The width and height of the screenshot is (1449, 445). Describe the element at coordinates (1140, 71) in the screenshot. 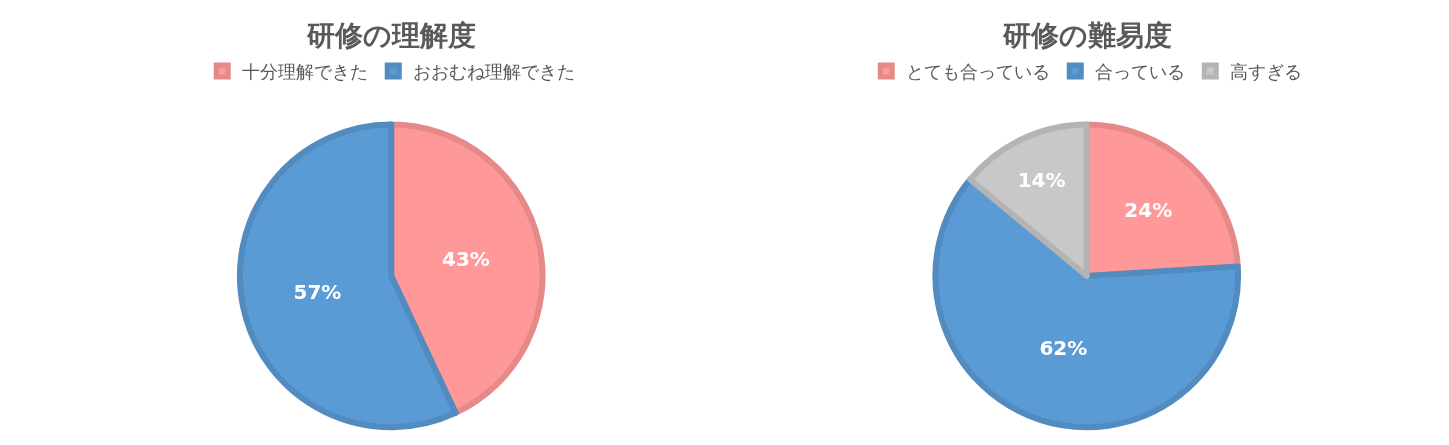

I see `legend-label: 合っている` at that location.